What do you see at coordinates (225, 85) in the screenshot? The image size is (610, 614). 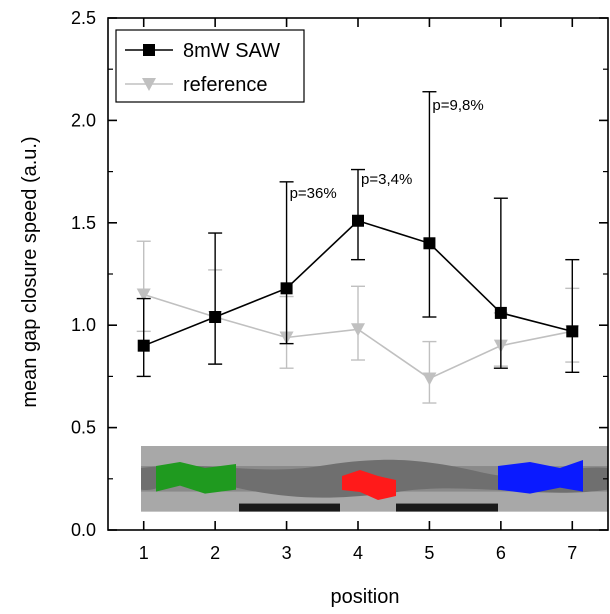 I see `legend-label: reference` at bounding box center [225, 85].